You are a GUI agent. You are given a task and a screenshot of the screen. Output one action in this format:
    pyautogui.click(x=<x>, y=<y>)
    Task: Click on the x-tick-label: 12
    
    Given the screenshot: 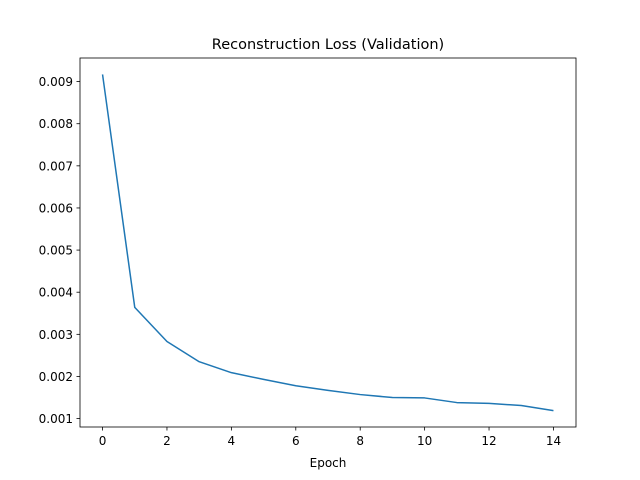 What is the action you would take?
    pyautogui.click(x=488, y=441)
    